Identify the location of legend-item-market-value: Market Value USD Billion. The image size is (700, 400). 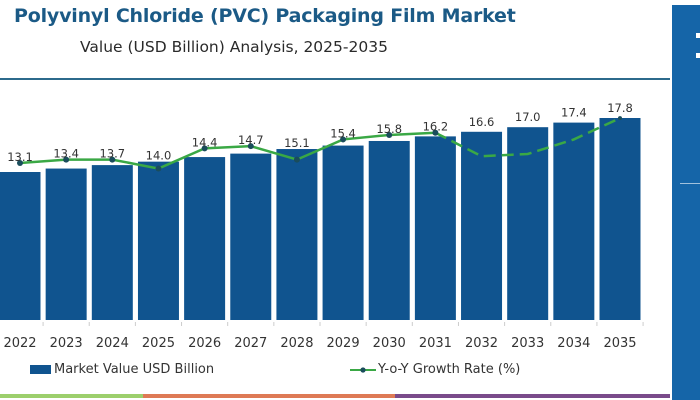
(122, 369).